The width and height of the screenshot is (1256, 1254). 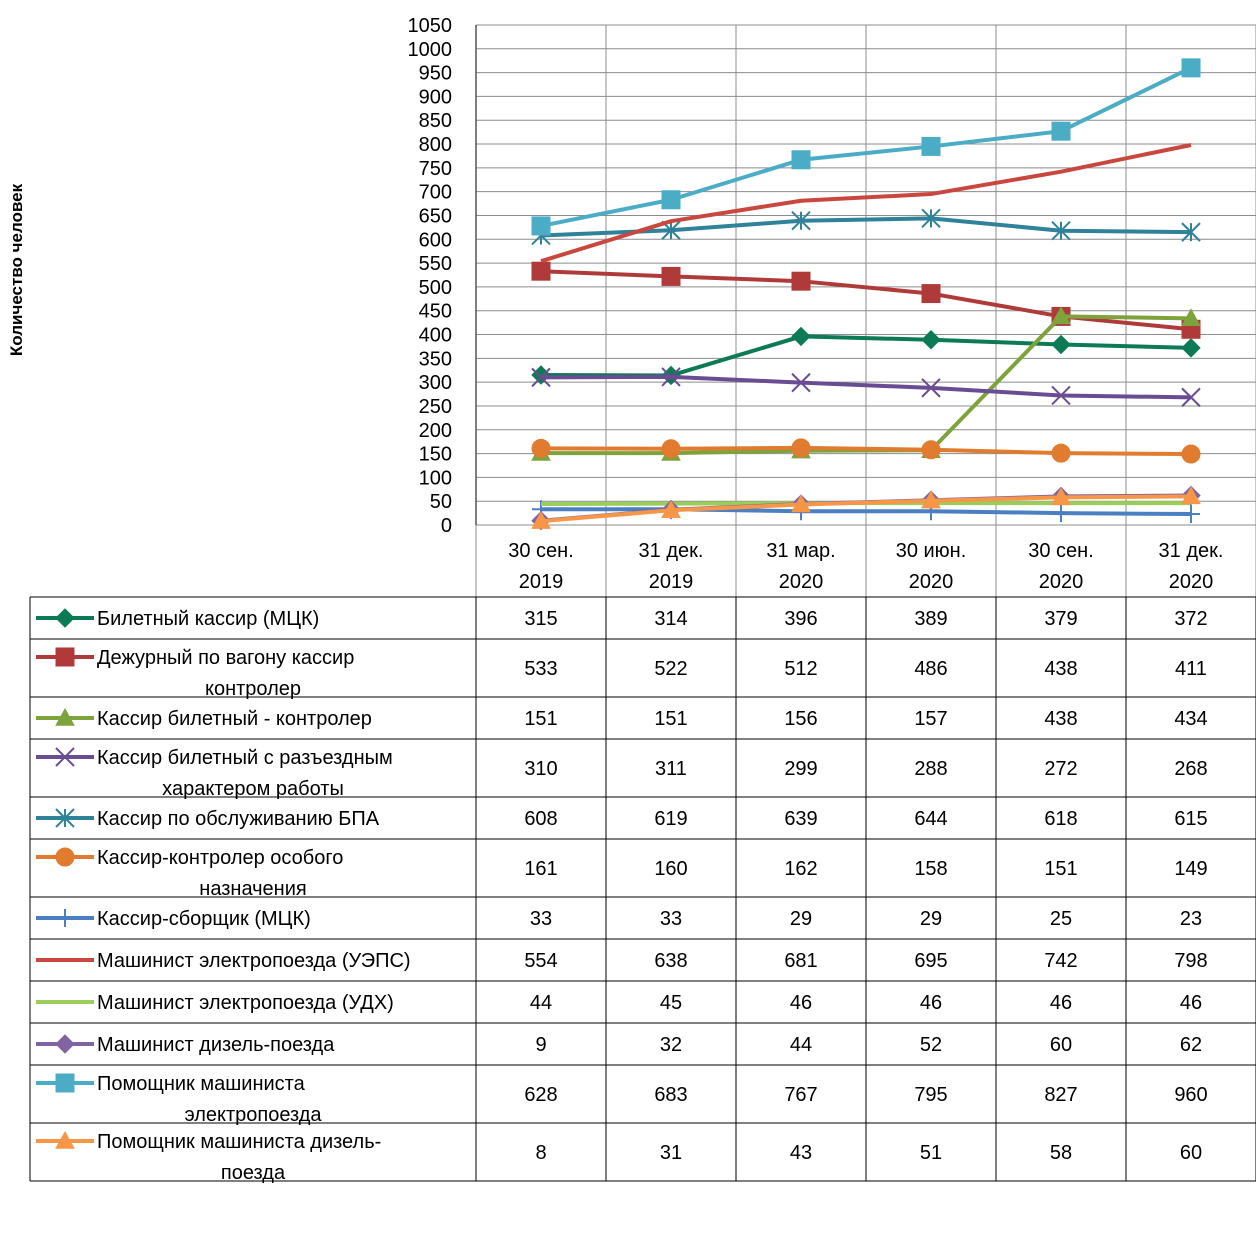 What do you see at coordinates (671, 1153) in the screenshot?
I see `data-label: 31` at bounding box center [671, 1153].